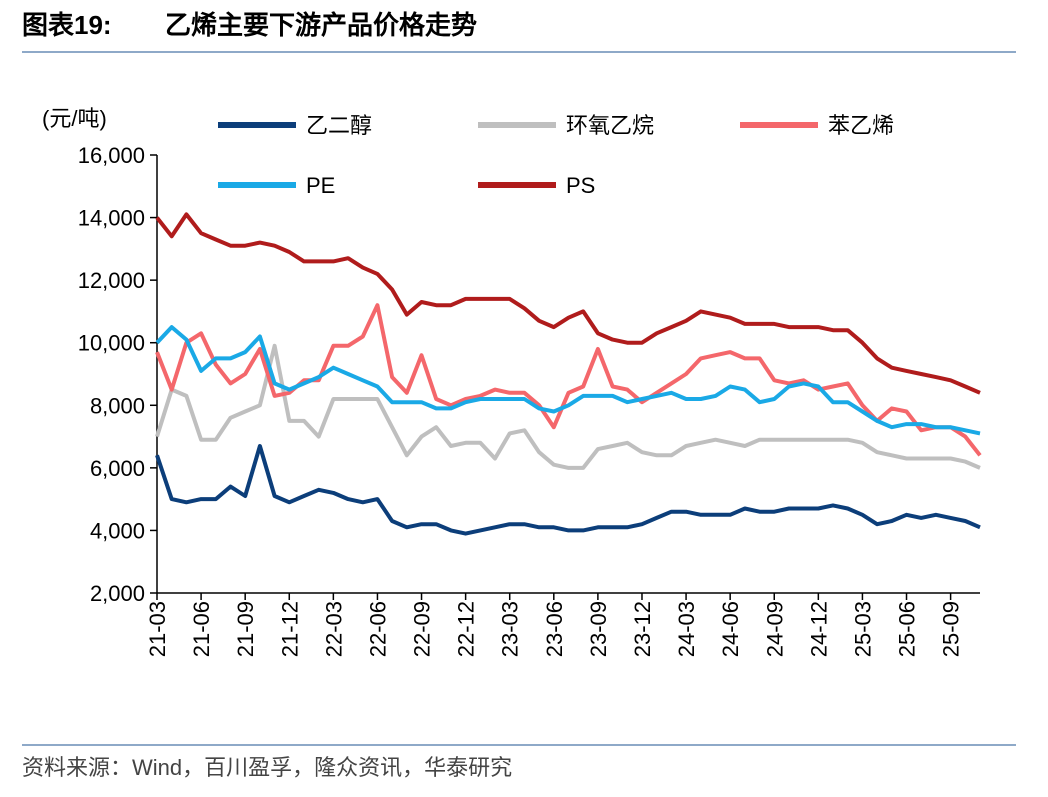  What do you see at coordinates (339, 125) in the screenshot?
I see `legend-label: 乙二醇` at bounding box center [339, 125].